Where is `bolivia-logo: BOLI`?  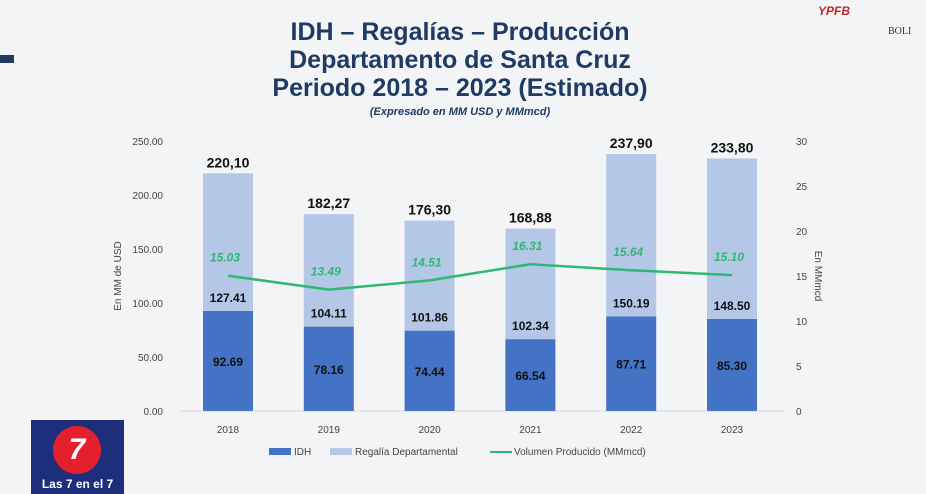
bolivia-logo: BOLI is located at coordinates (900, 31).